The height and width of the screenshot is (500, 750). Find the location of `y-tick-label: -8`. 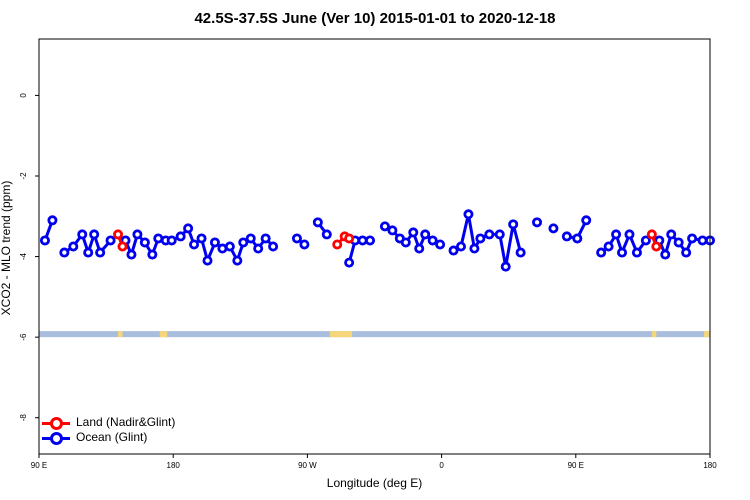

y-tick-label: -8 is located at coordinates (23, 418).